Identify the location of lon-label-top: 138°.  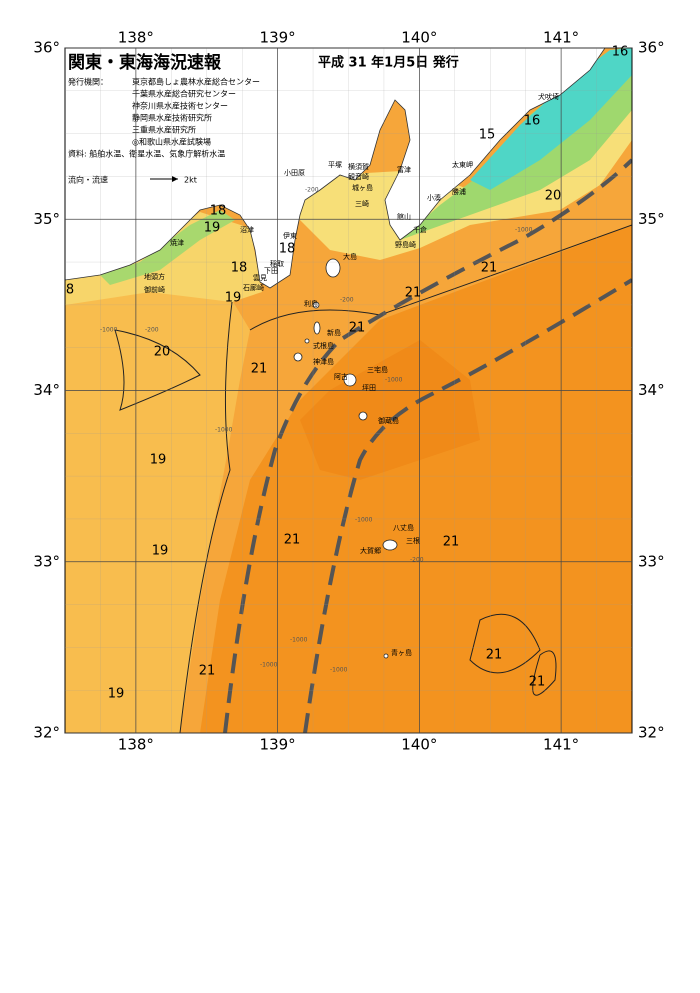
(136, 38).